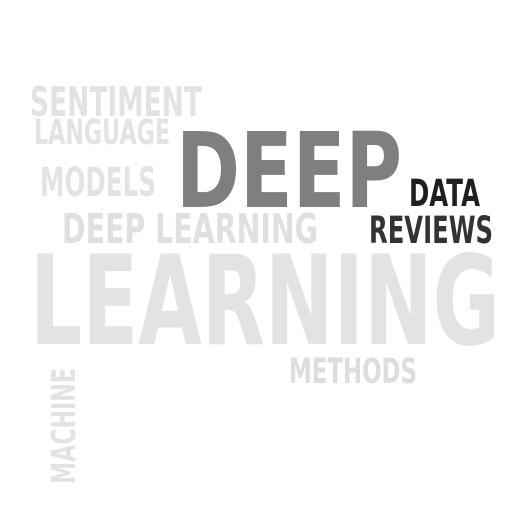  Describe the element at coordinates (190, 229) in the screenshot. I see `word-deep-learning: DEEP LEARNING` at that location.